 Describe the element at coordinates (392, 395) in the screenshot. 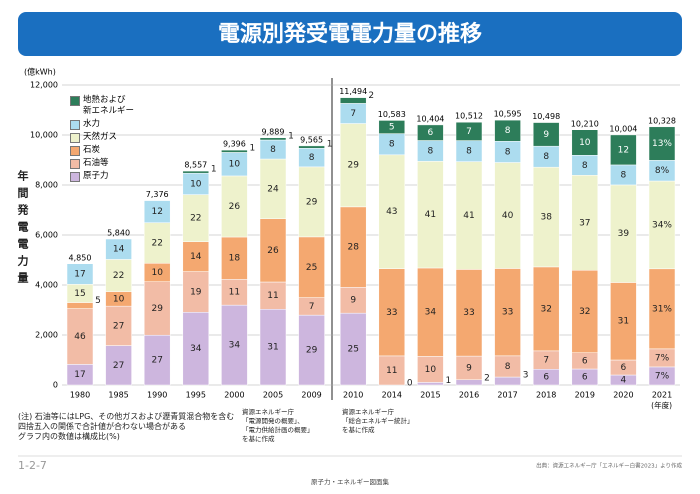

I see `x-tick-label: 2014` at that location.